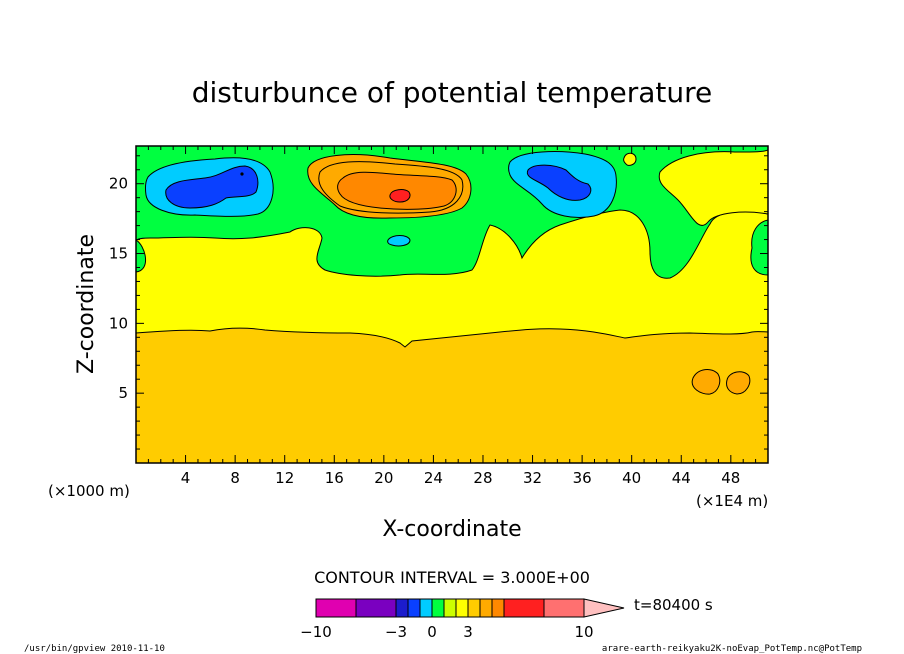 This screenshot has width=904, height=654. What do you see at coordinates (284, 478) in the screenshot?
I see `x-tick-label: 12` at bounding box center [284, 478].